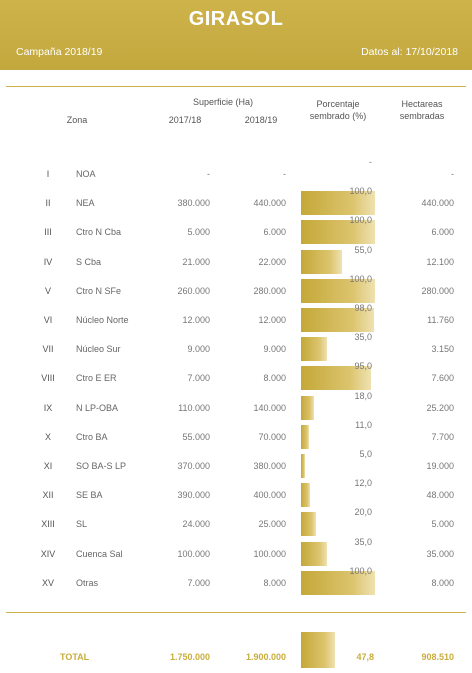  I want to click on zone-name: Ctro E ER, so click(96, 378).